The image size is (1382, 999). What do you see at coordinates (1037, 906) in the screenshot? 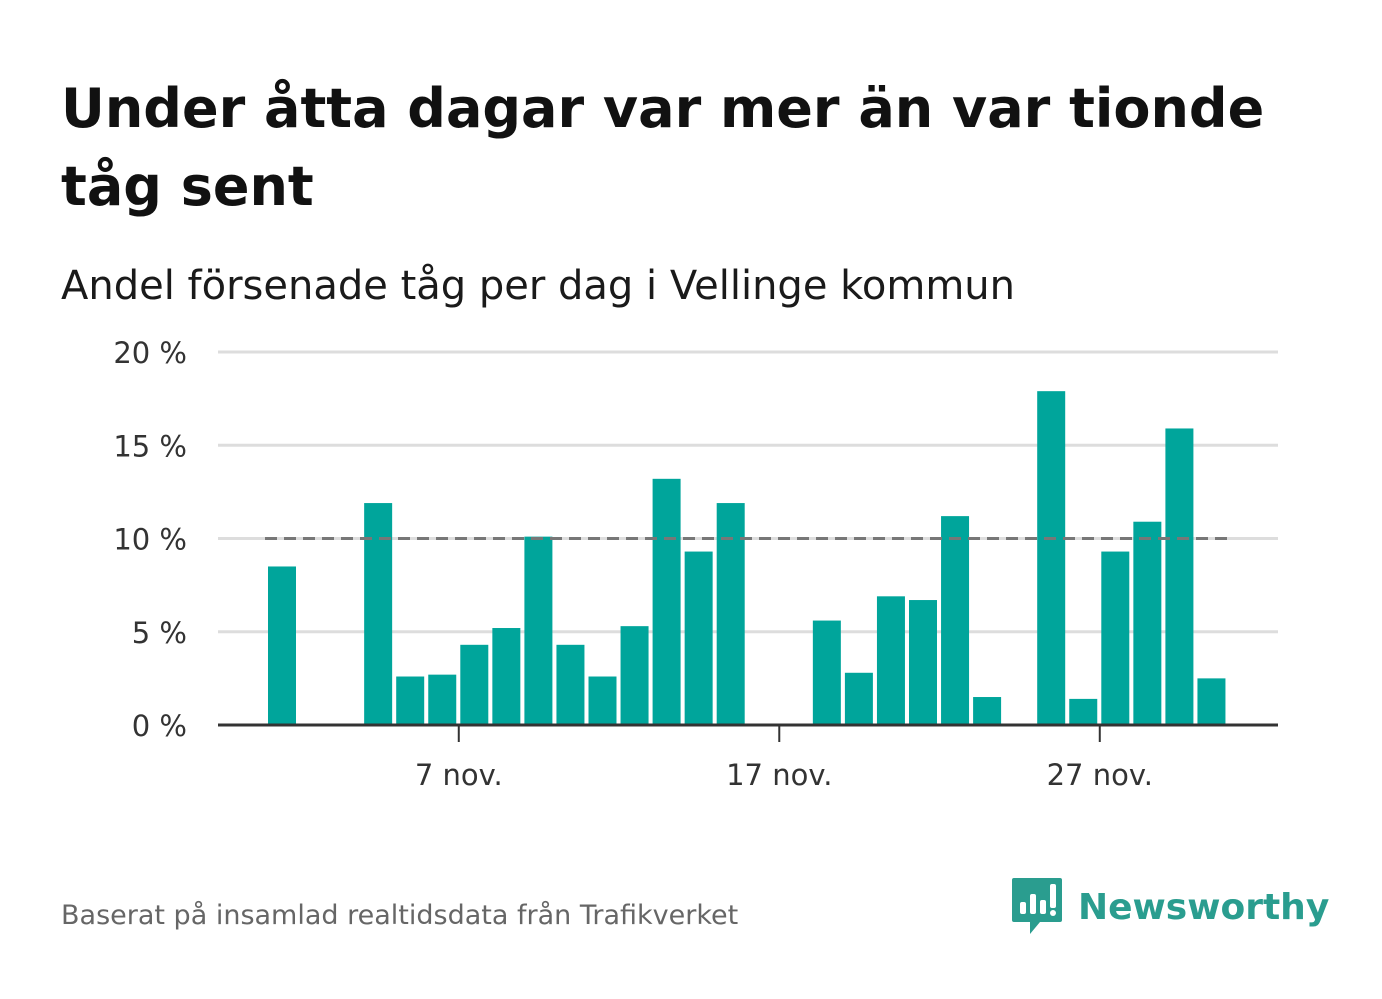
I see `newsworthy-logo-icon` at bounding box center [1037, 906].